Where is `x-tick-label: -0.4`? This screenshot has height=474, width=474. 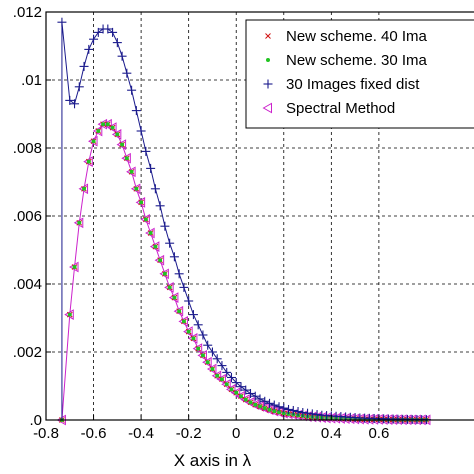
x-tick-label: -0.4 is located at coordinates (141, 433).